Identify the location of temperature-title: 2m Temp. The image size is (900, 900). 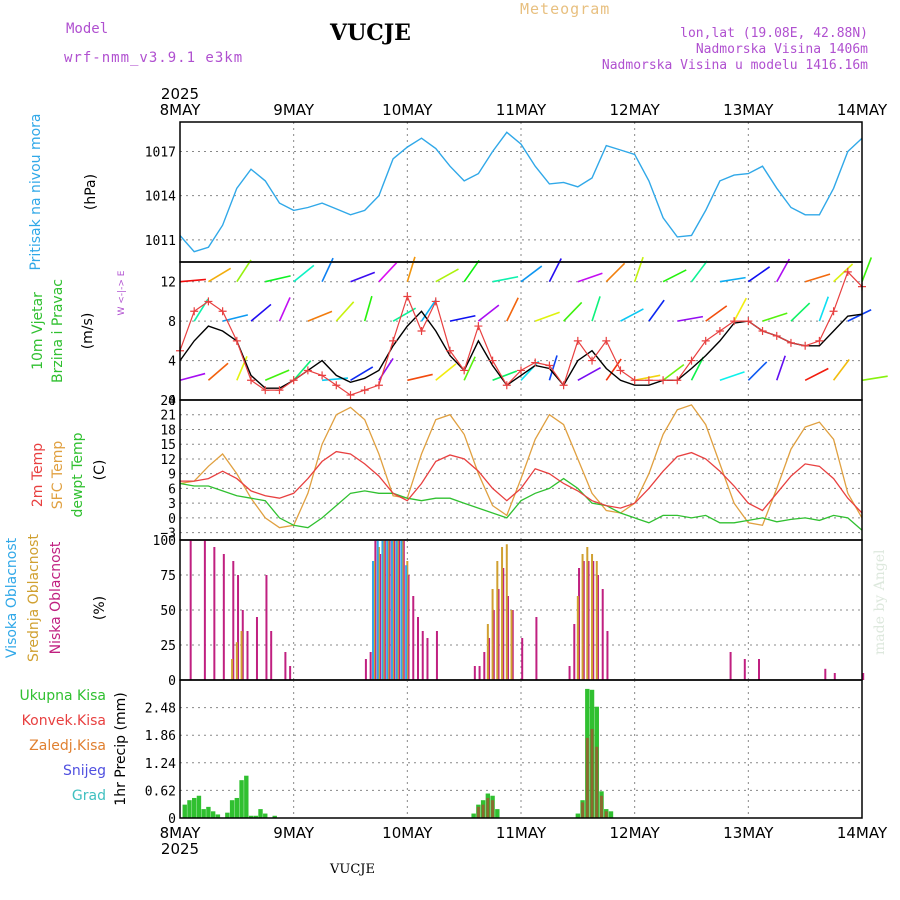
(38, 475).